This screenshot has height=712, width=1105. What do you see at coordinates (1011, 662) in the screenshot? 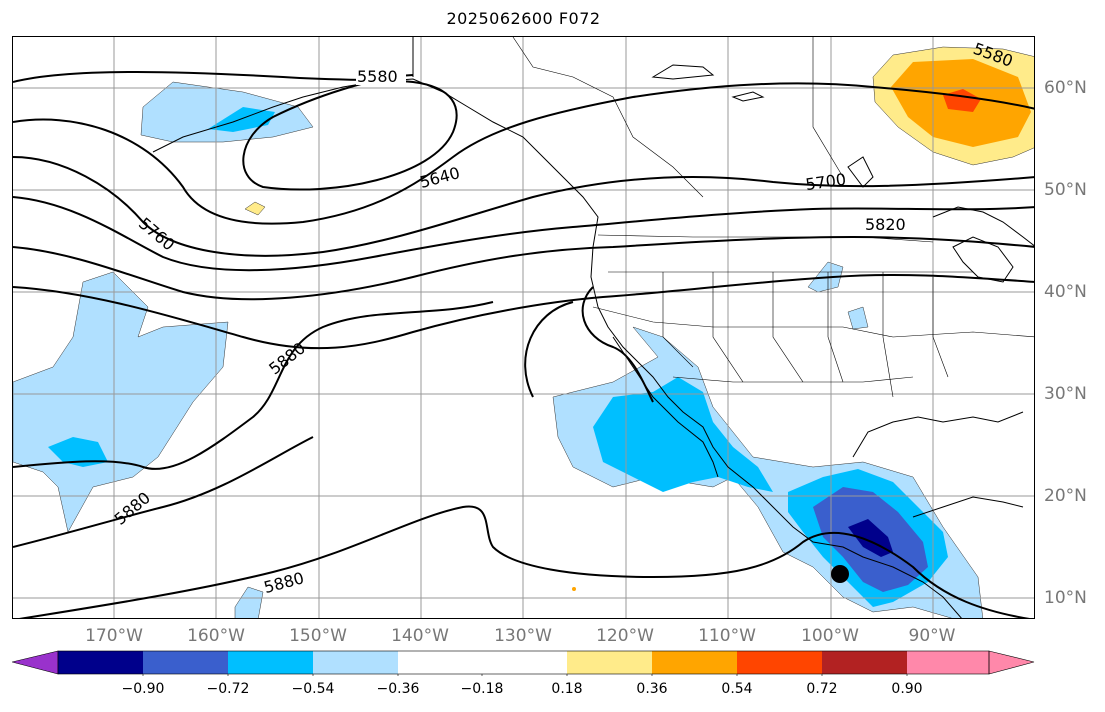
I see `colorbar-extend-high` at bounding box center [1011, 662].